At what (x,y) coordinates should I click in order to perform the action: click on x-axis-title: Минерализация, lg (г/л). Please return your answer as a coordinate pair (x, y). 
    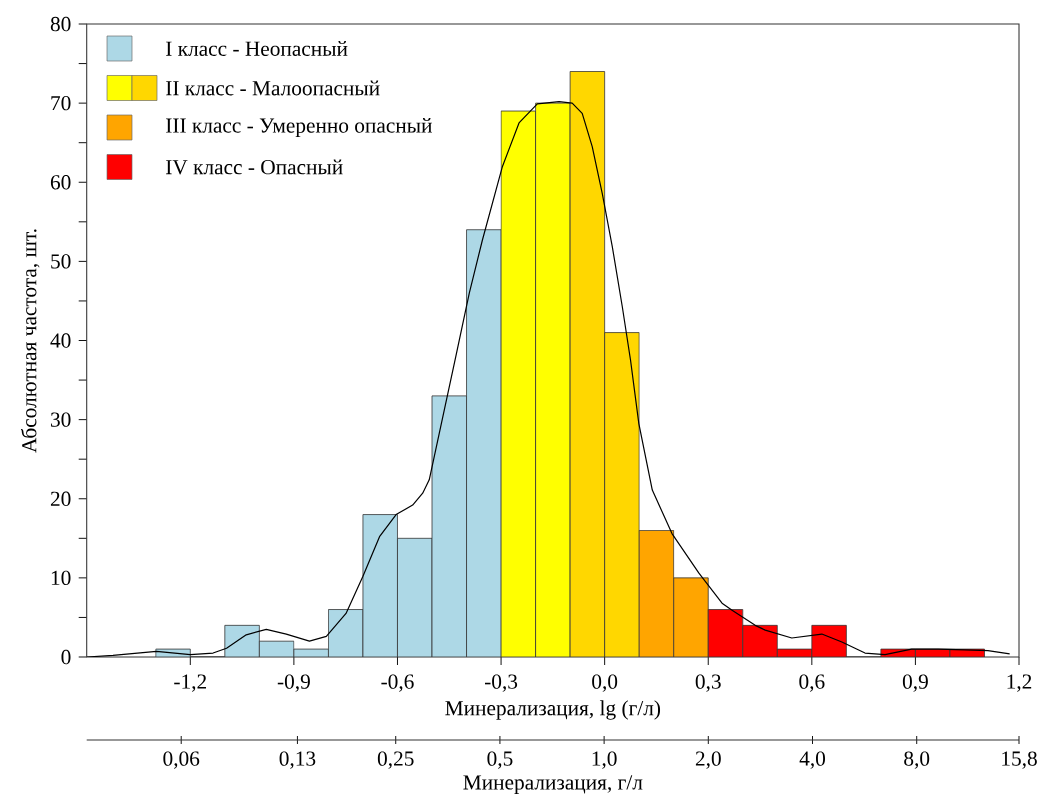
    Looking at the image, I should click on (553, 710).